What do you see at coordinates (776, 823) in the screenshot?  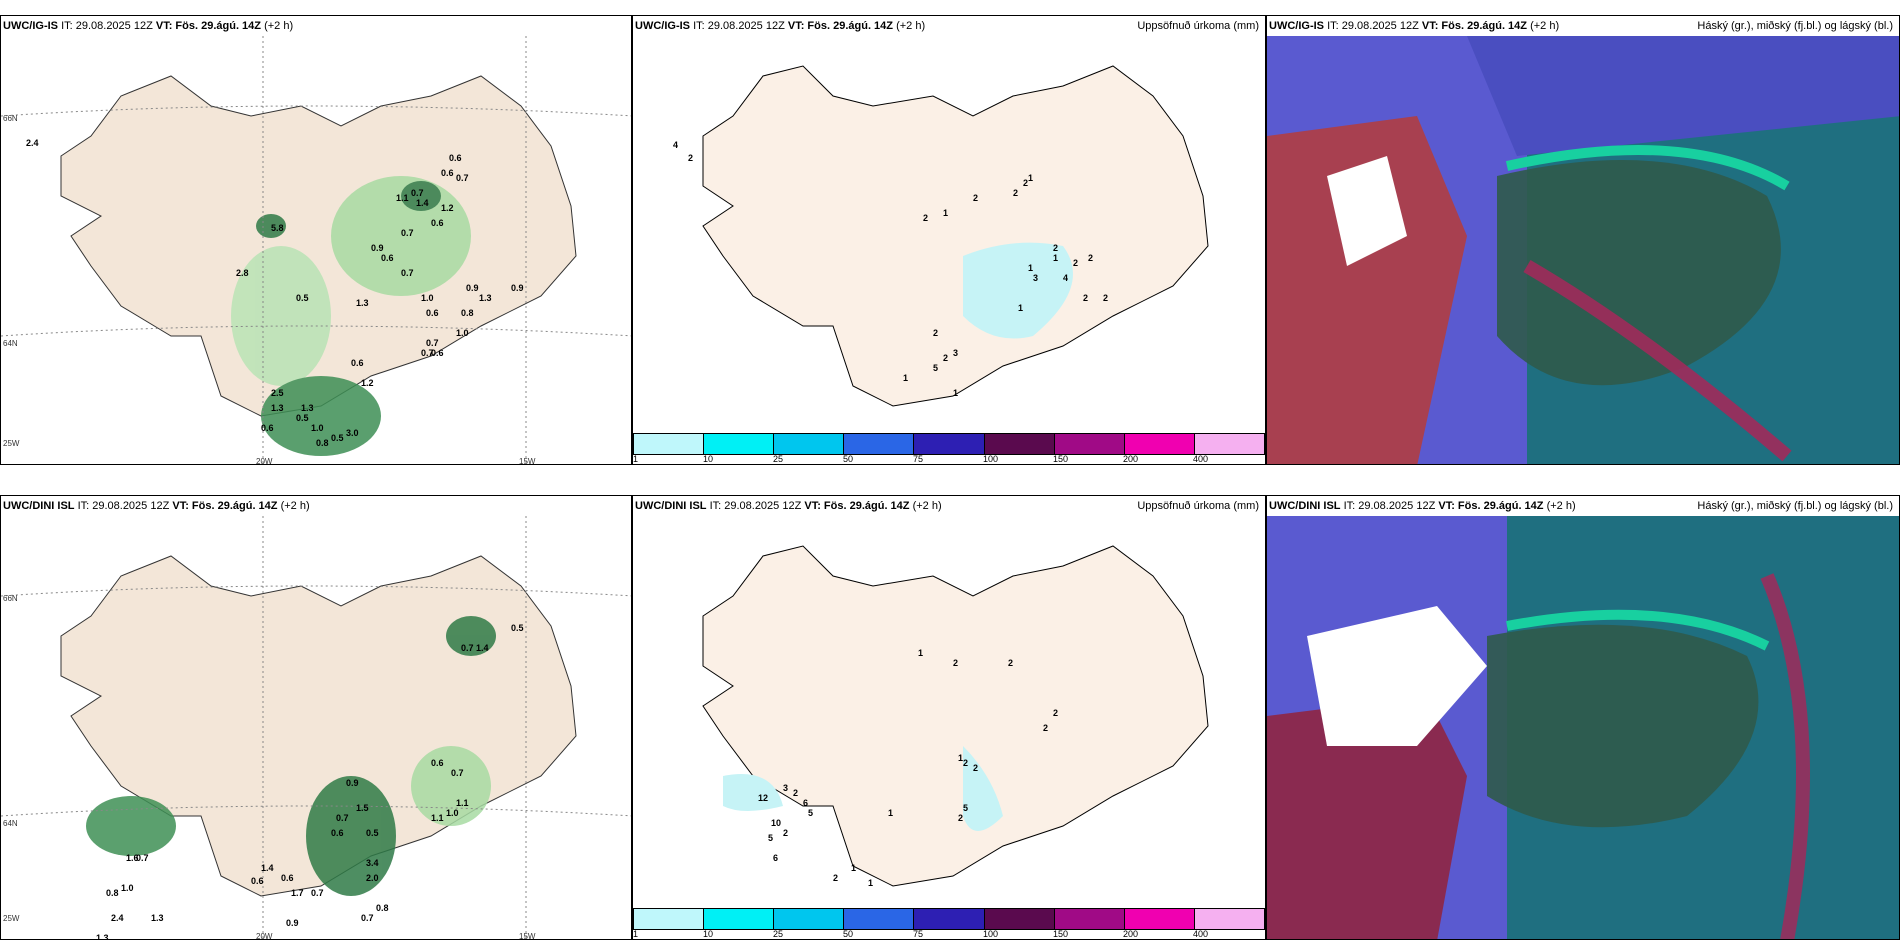 I see `value-label: 10` at bounding box center [776, 823].